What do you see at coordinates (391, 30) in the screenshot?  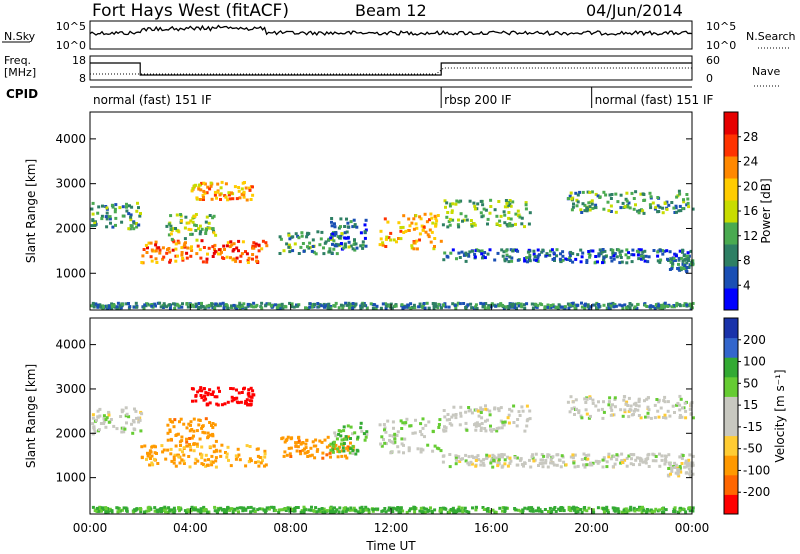 I see `noise-trace` at bounding box center [391, 30].